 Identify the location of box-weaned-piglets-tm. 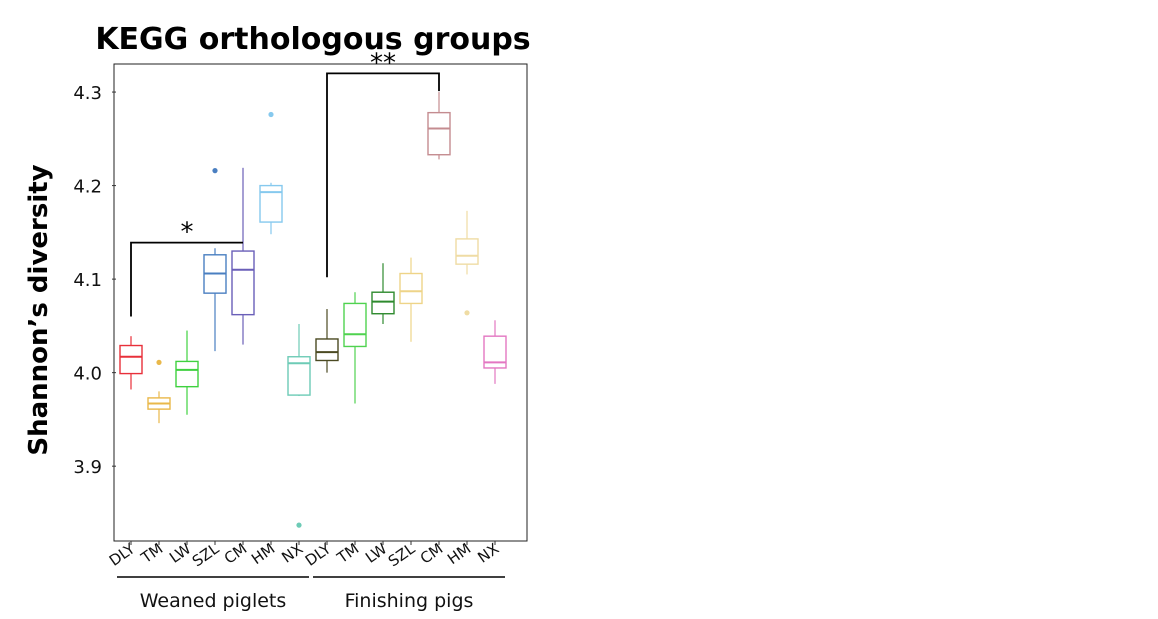
(159, 391).